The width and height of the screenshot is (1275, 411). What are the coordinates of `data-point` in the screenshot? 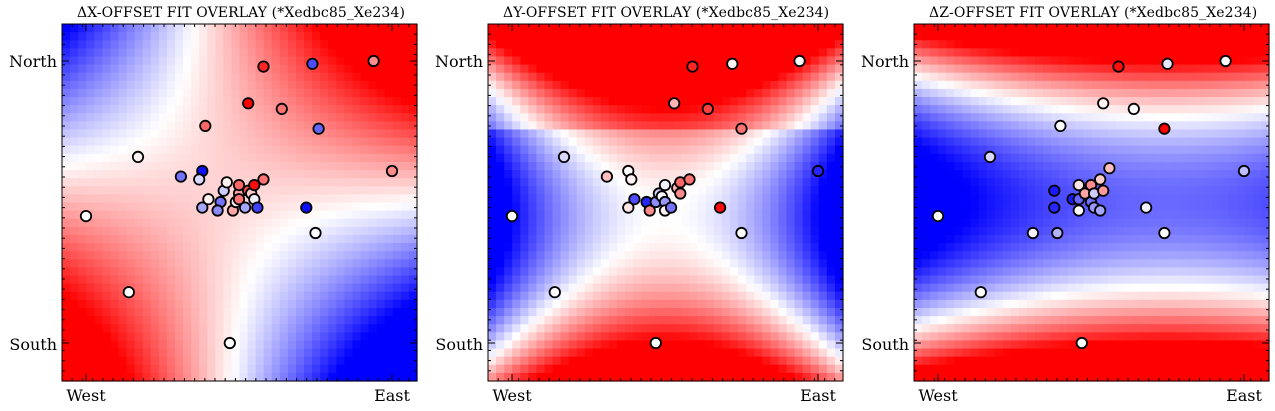 It's located at (392, 171).